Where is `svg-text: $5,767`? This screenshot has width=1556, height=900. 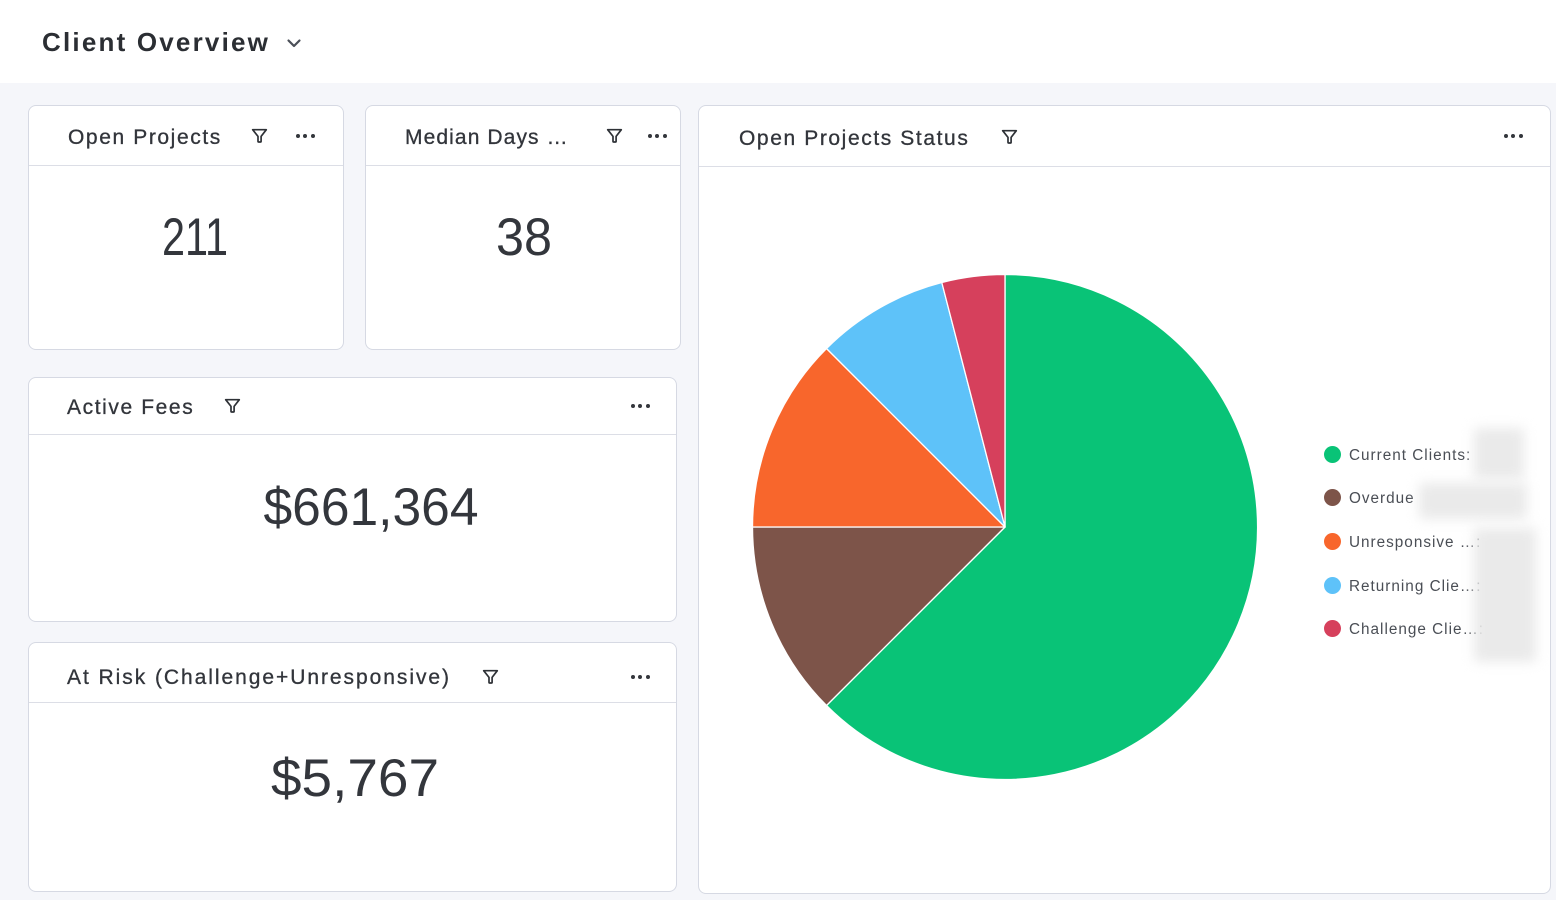
svg-text: $5,767 is located at coordinates (355, 778).